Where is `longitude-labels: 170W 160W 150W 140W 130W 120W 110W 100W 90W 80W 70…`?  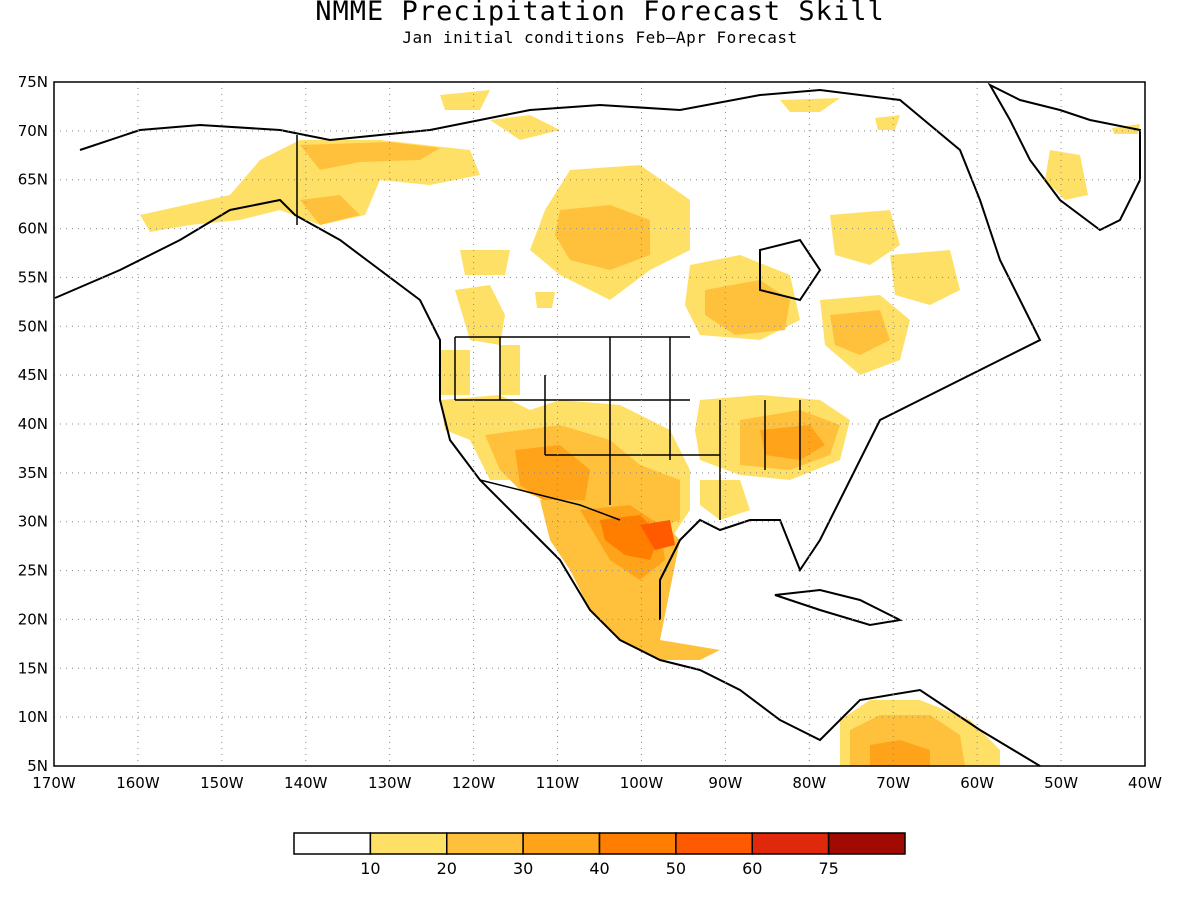 longitude-labels: 170W 160W 150W 140W 130W 120W 110W 100W 90W 80W 70… is located at coordinates (597, 783).